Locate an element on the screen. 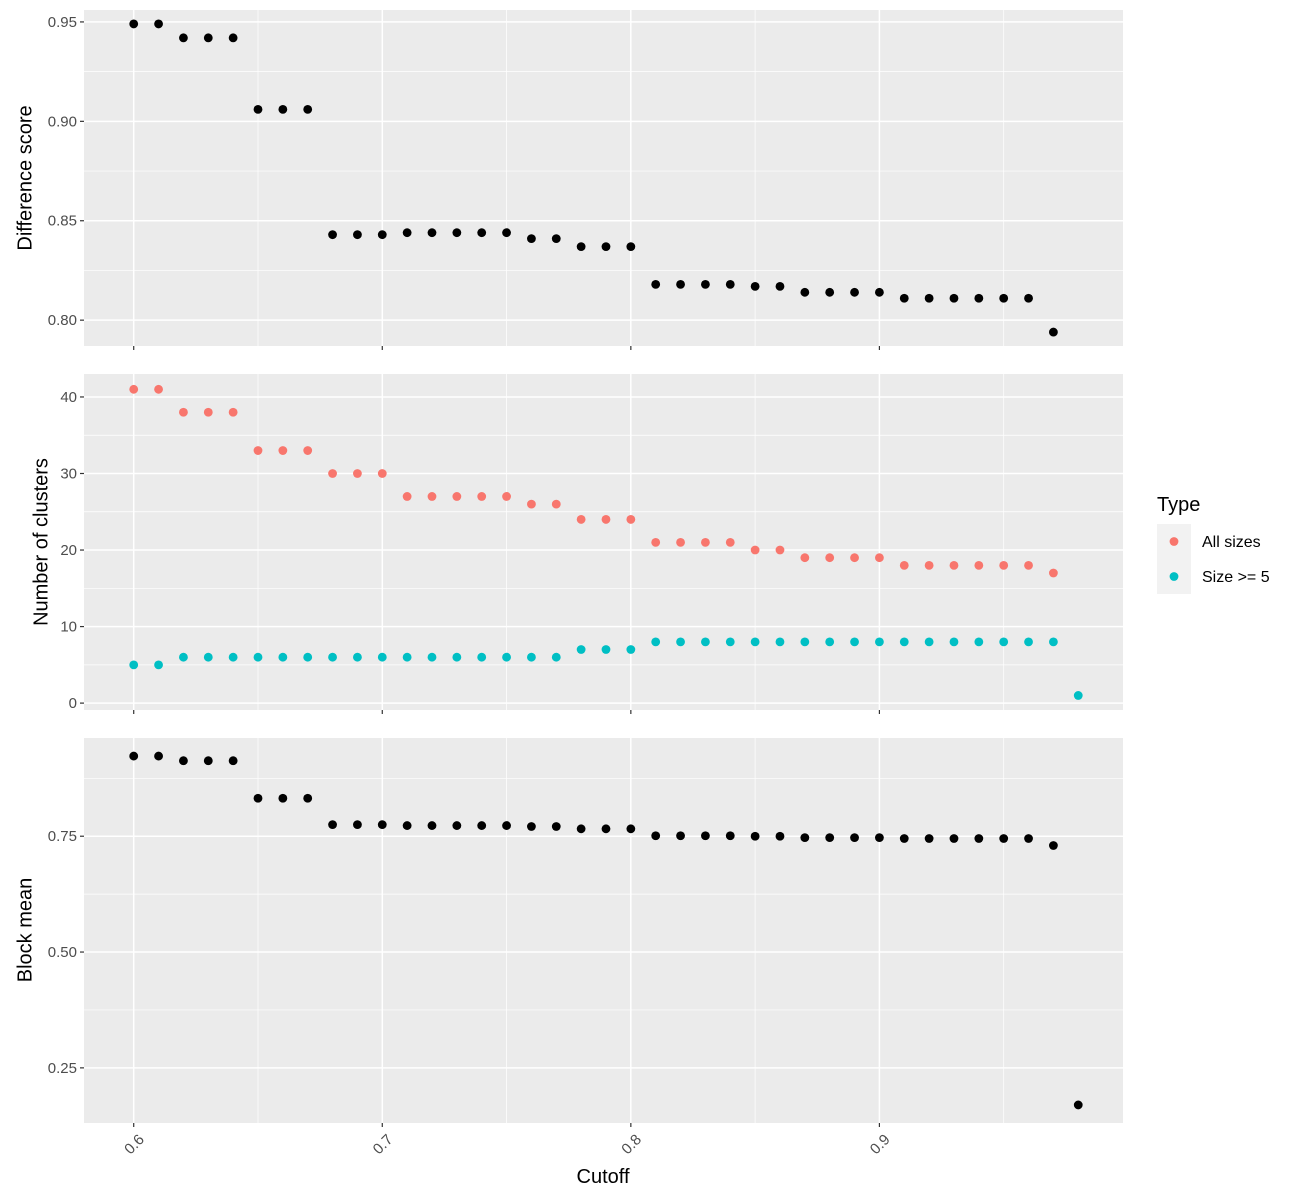  legend-item-label: All sizes is located at coordinates (1231, 542).